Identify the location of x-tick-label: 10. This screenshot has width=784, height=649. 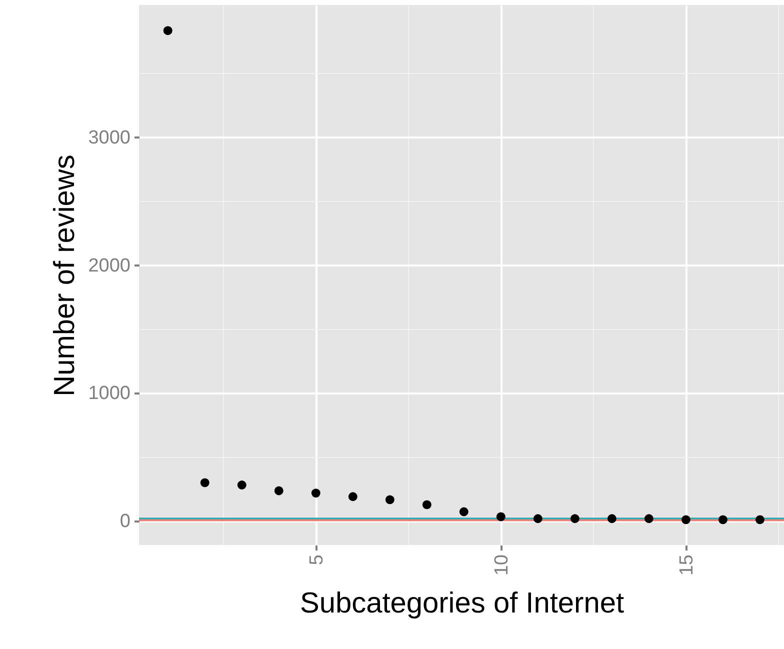
(501, 565).